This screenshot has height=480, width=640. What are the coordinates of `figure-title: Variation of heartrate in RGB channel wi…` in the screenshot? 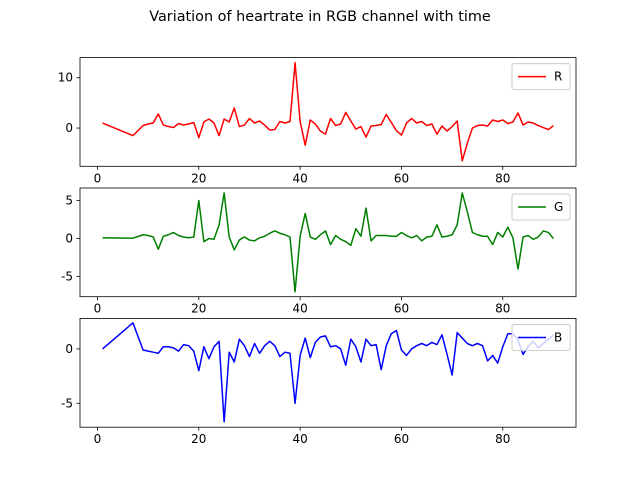 It's located at (320, 17).